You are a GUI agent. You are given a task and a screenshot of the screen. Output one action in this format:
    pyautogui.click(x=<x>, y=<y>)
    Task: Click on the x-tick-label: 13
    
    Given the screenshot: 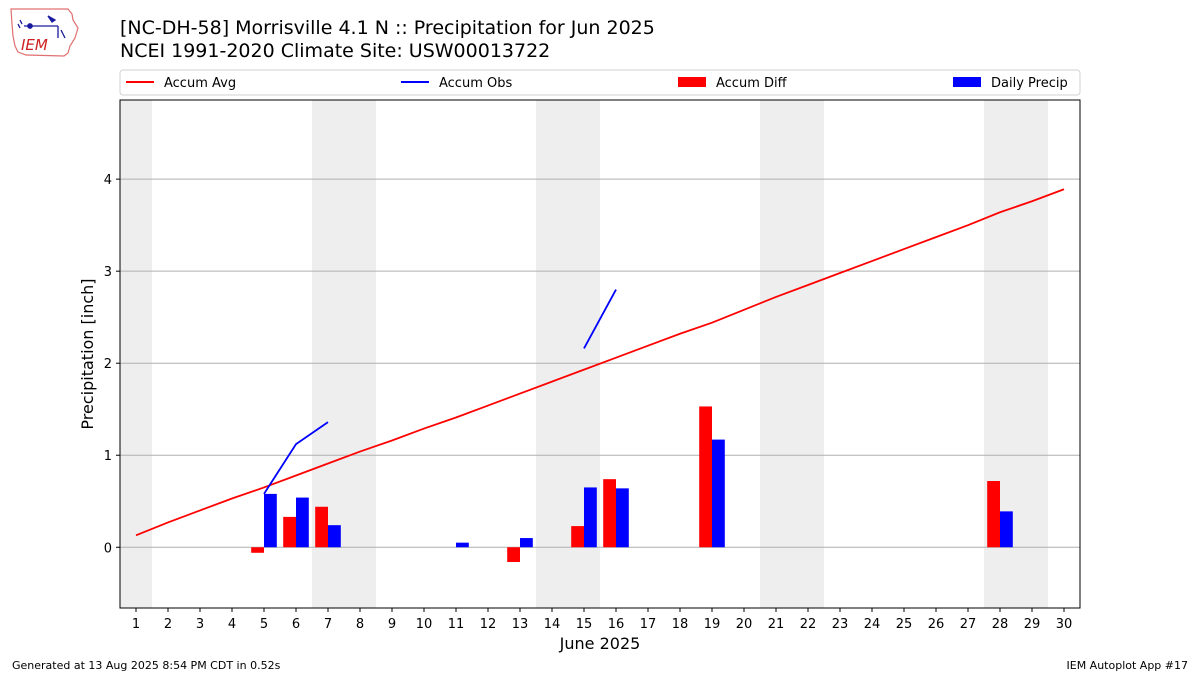 What is the action you would take?
    pyautogui.click(x=520, y=624)
    